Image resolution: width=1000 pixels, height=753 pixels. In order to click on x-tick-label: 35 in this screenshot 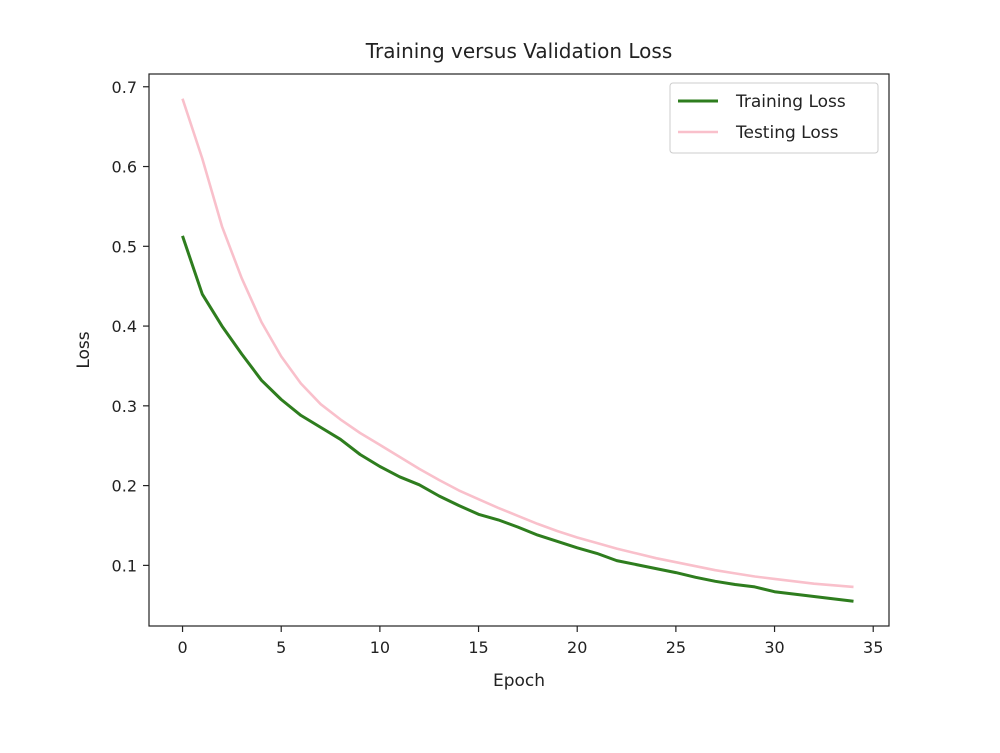, I will do `click(873, 647)`.